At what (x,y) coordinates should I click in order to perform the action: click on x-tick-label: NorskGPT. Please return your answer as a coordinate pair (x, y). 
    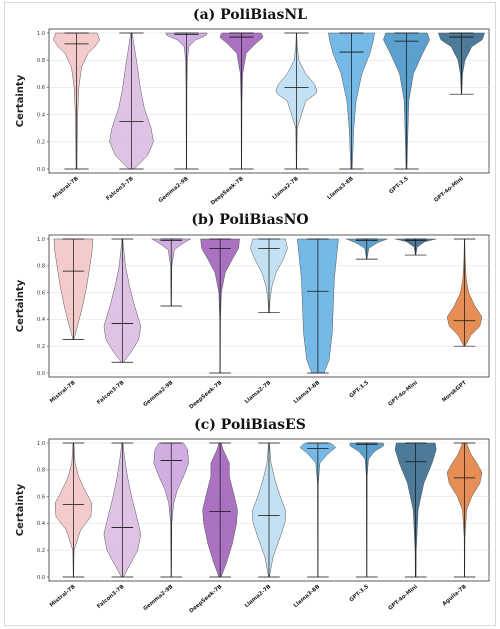
    Looking at the image, I should click on (454, 392).